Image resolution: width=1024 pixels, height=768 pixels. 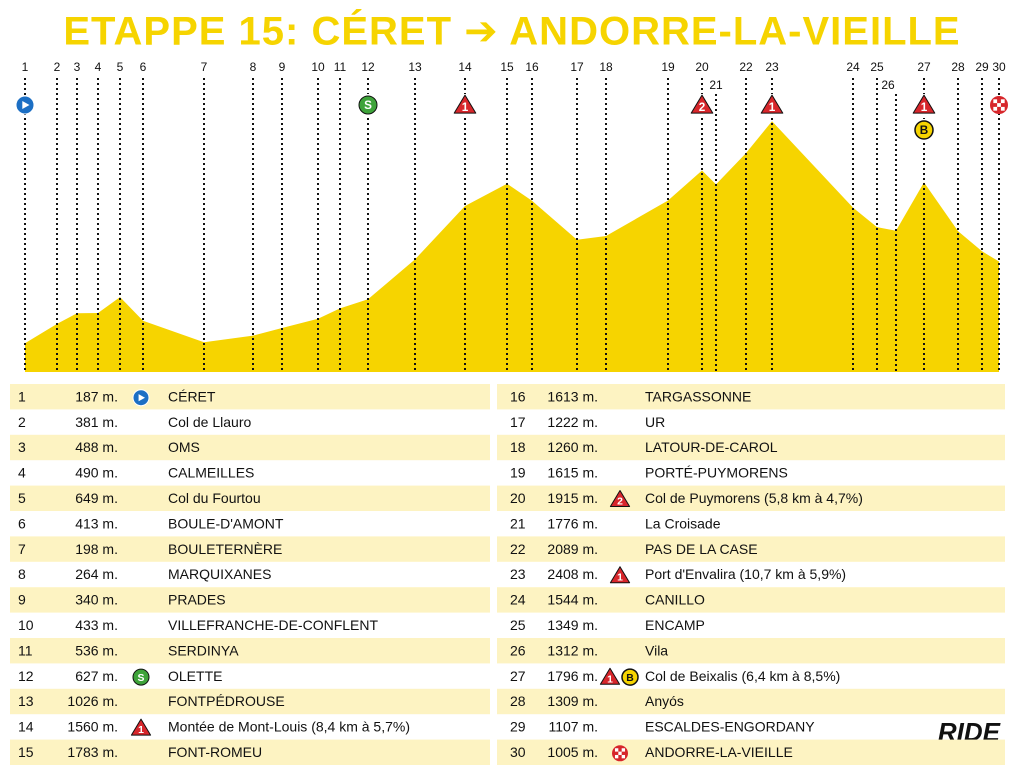 I want to click on altitude: 1312 m., so click(x=572, y=650).